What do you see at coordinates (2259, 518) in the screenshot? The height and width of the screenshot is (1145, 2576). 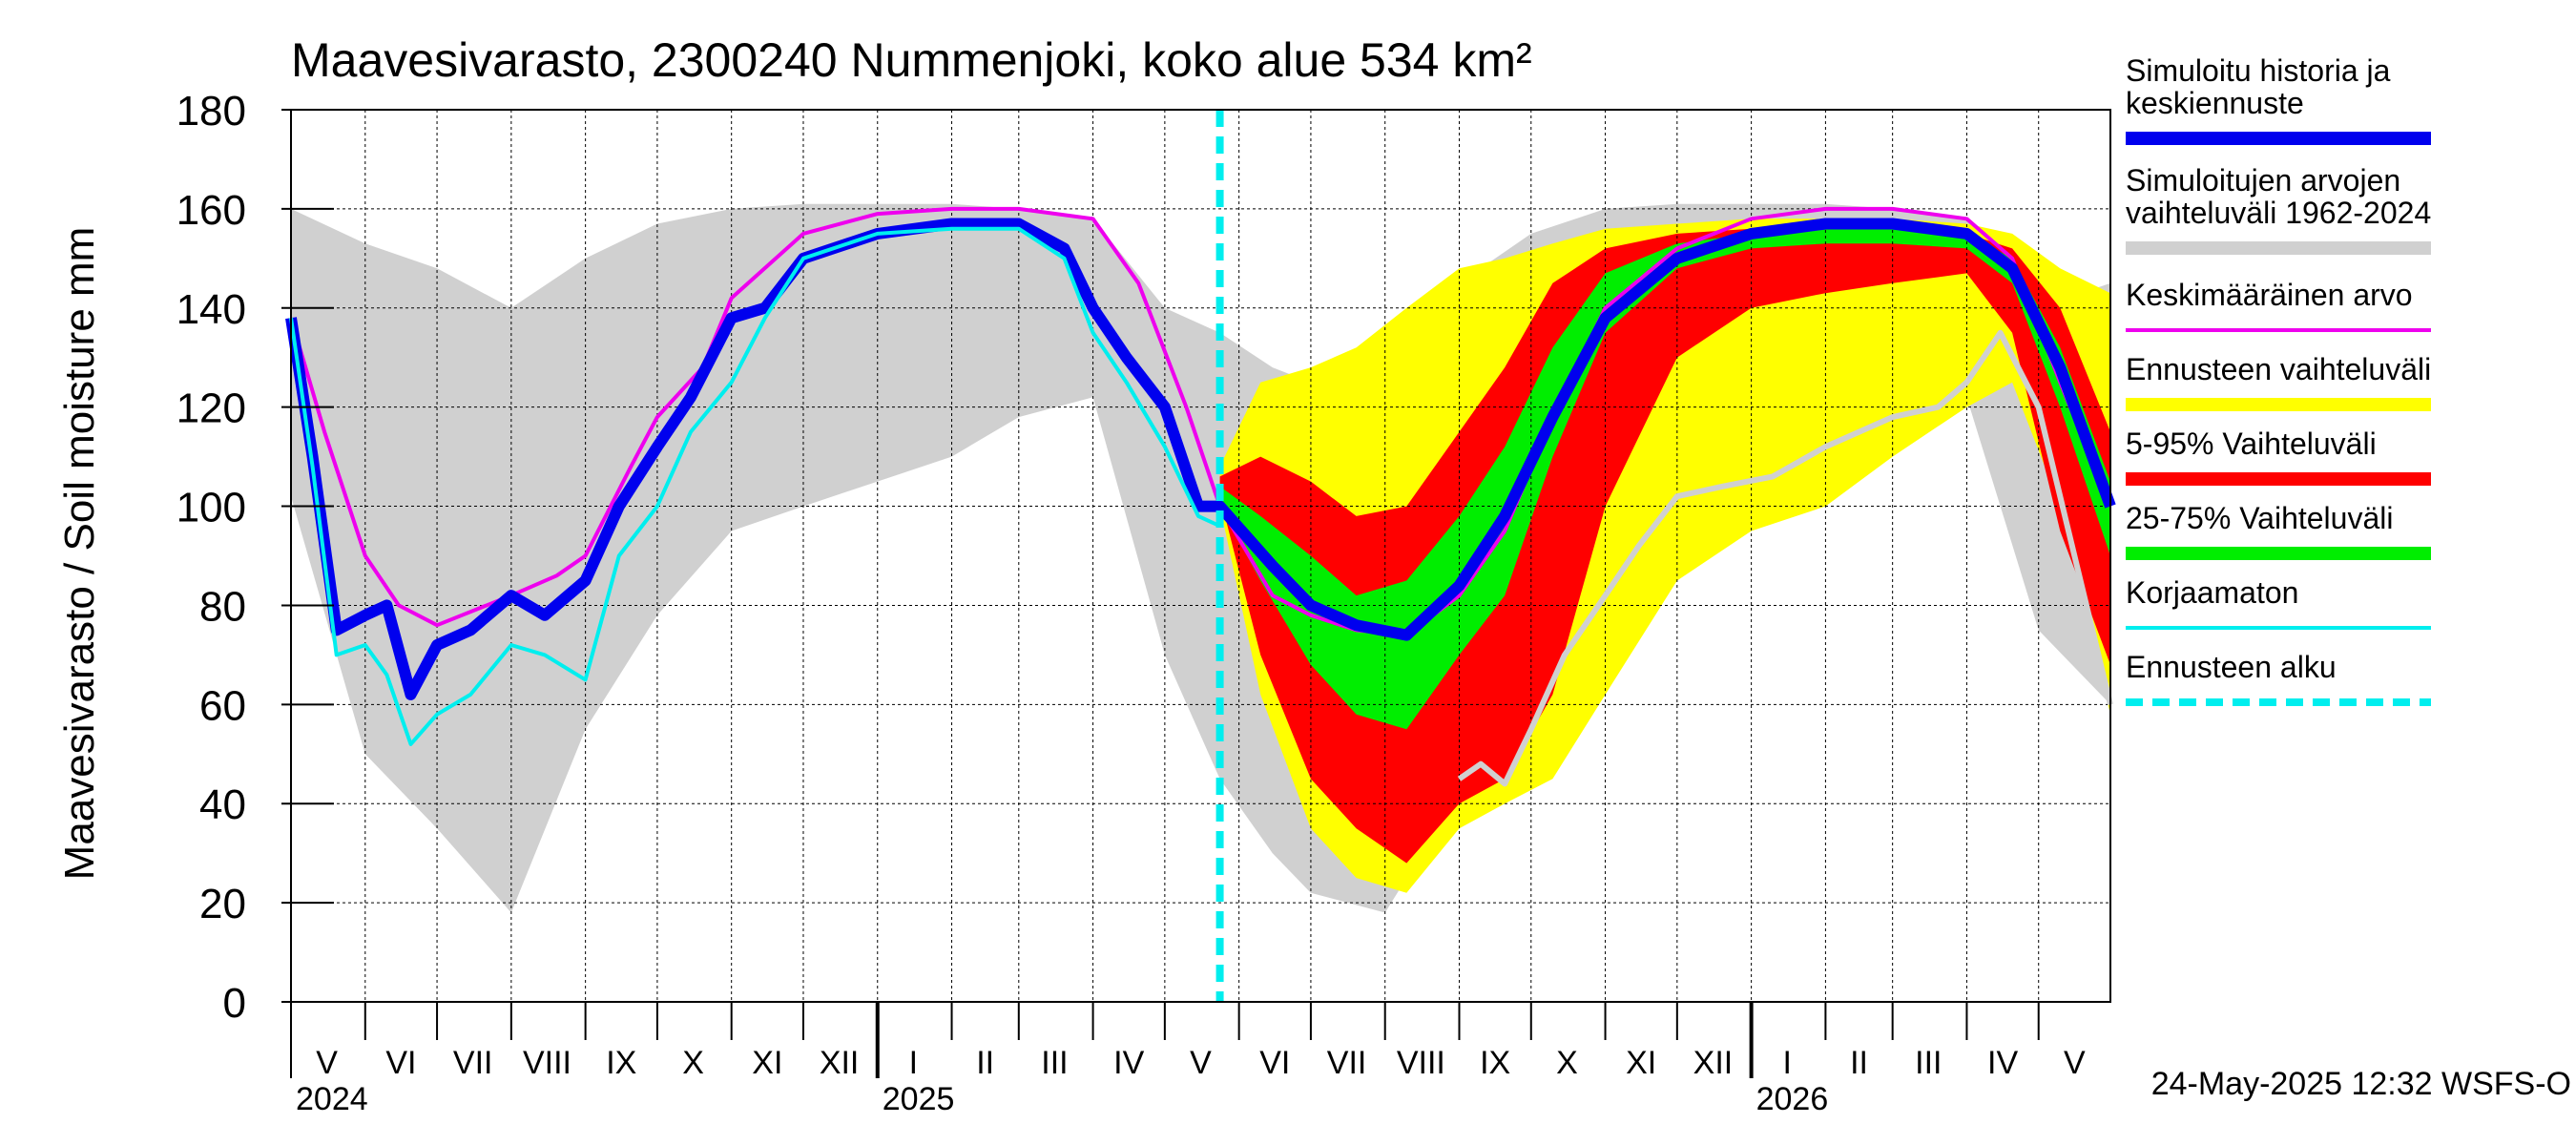 I see `legend-label: 25-75% Vaihteluväli` at bounding box center [2259, 518].